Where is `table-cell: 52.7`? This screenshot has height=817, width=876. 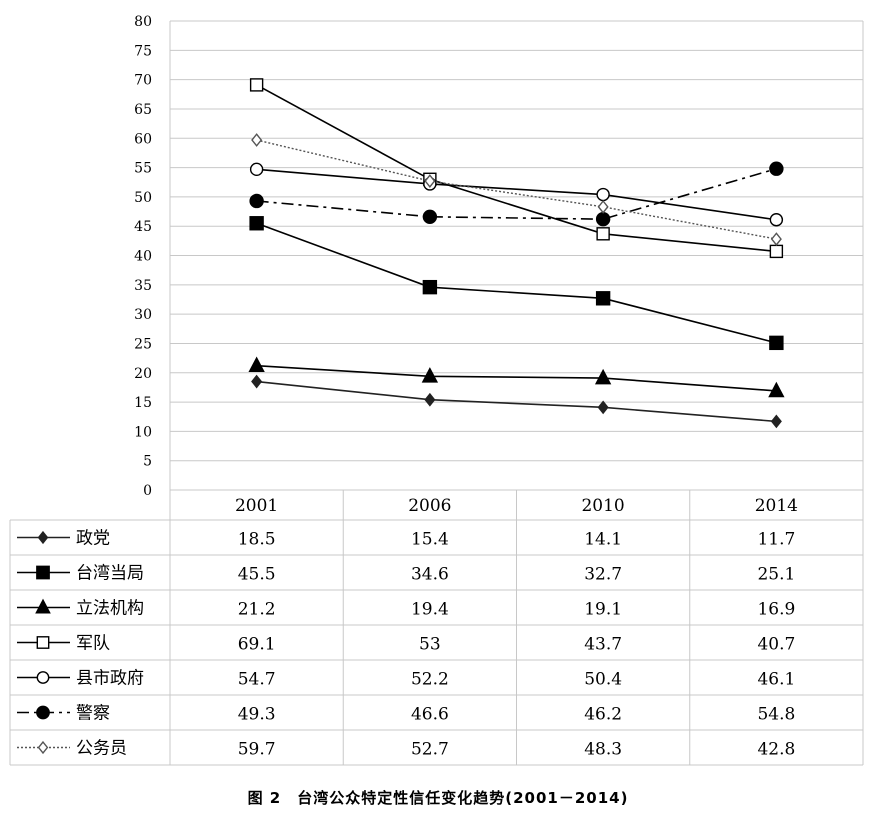
table-cell: 52.7 is located at coordinates (430, 750).